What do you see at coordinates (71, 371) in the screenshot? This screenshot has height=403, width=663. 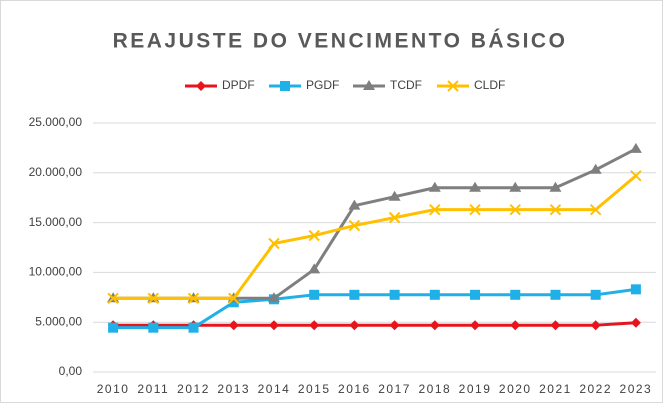 I see `y-tick-label: 0,00` at bounding box center [71, 371].